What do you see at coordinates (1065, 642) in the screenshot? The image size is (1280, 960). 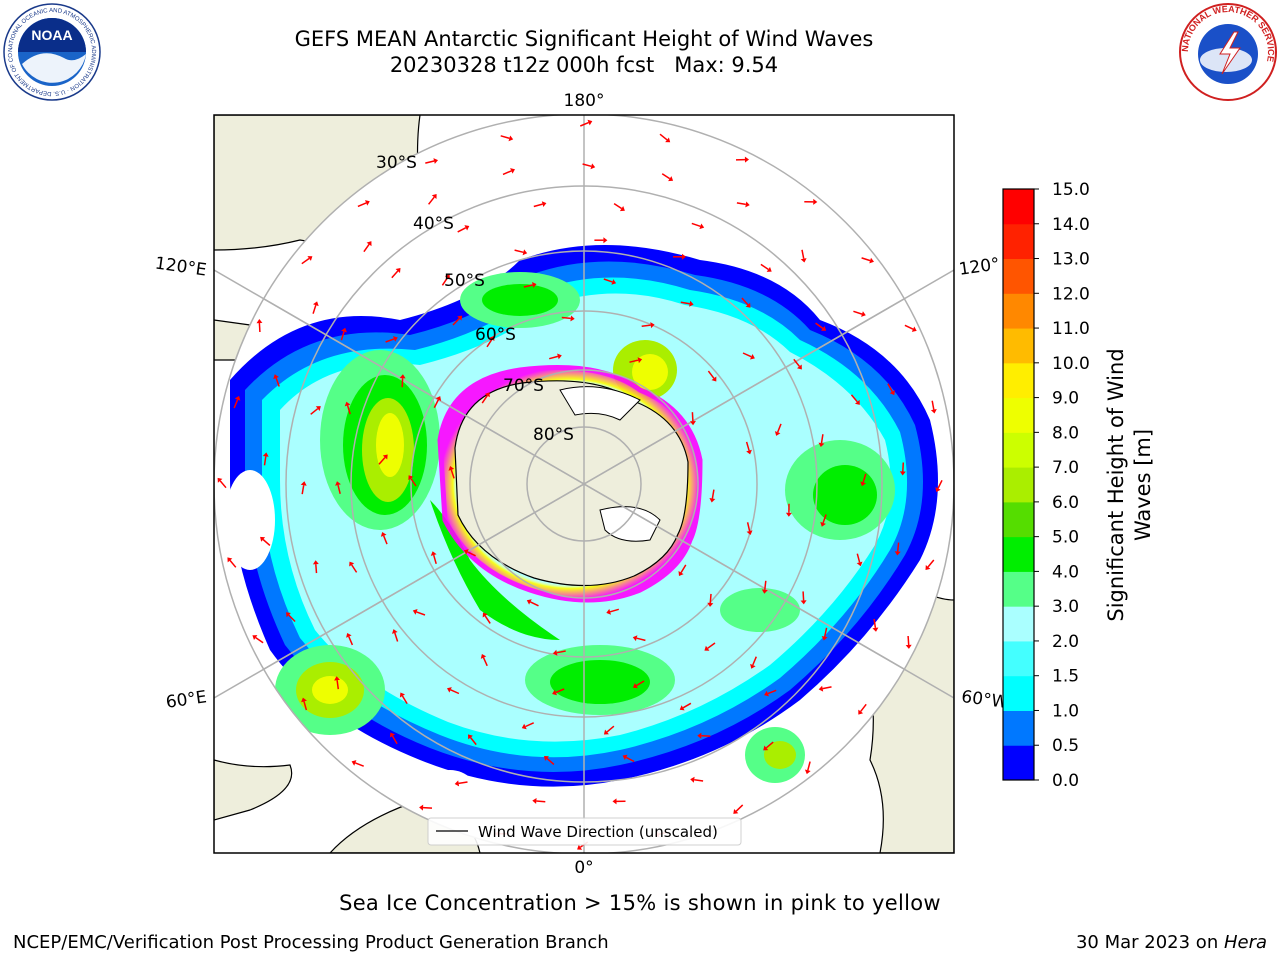 I see `colorbar-tick-label: 2.0` at bounding box center [1065, 642].